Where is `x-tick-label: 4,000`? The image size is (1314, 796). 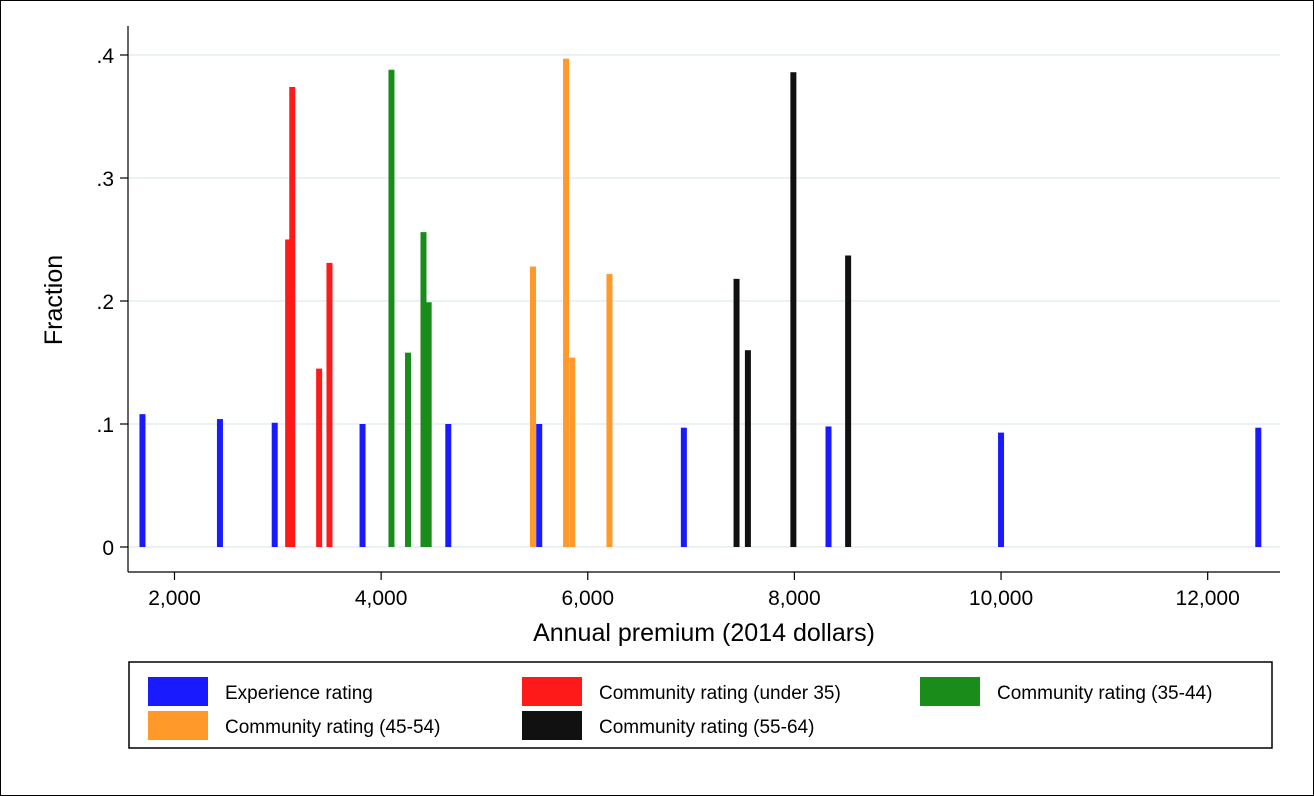 x-tick-label: 4,000 is located at coordinates (381, 598).